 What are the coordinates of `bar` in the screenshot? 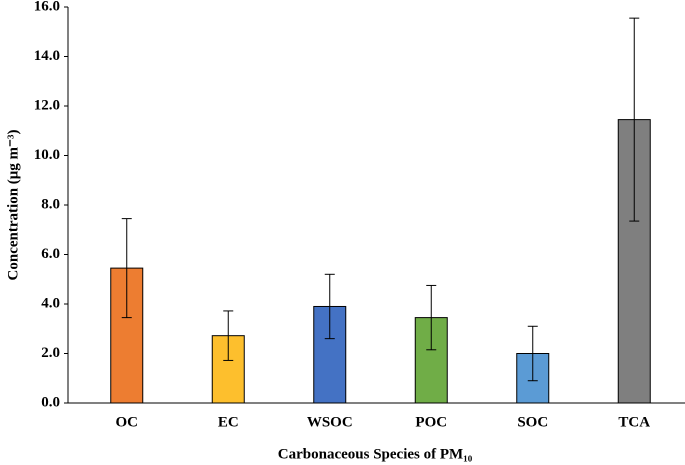 It's located at (431, 360).